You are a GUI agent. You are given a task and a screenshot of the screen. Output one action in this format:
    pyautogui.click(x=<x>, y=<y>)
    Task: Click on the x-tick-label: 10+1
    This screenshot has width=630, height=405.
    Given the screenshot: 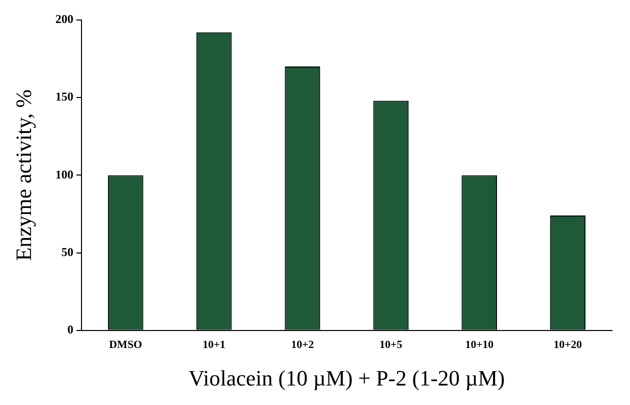 What is the action you would take?
    pyautogui.click(x=214, y=344)
    